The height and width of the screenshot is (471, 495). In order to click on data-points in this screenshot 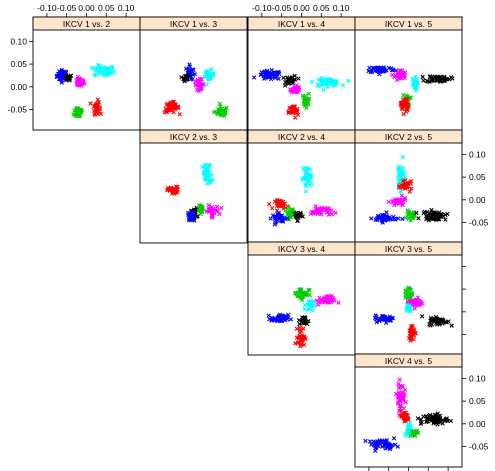, I will do `click(85, 90)`.